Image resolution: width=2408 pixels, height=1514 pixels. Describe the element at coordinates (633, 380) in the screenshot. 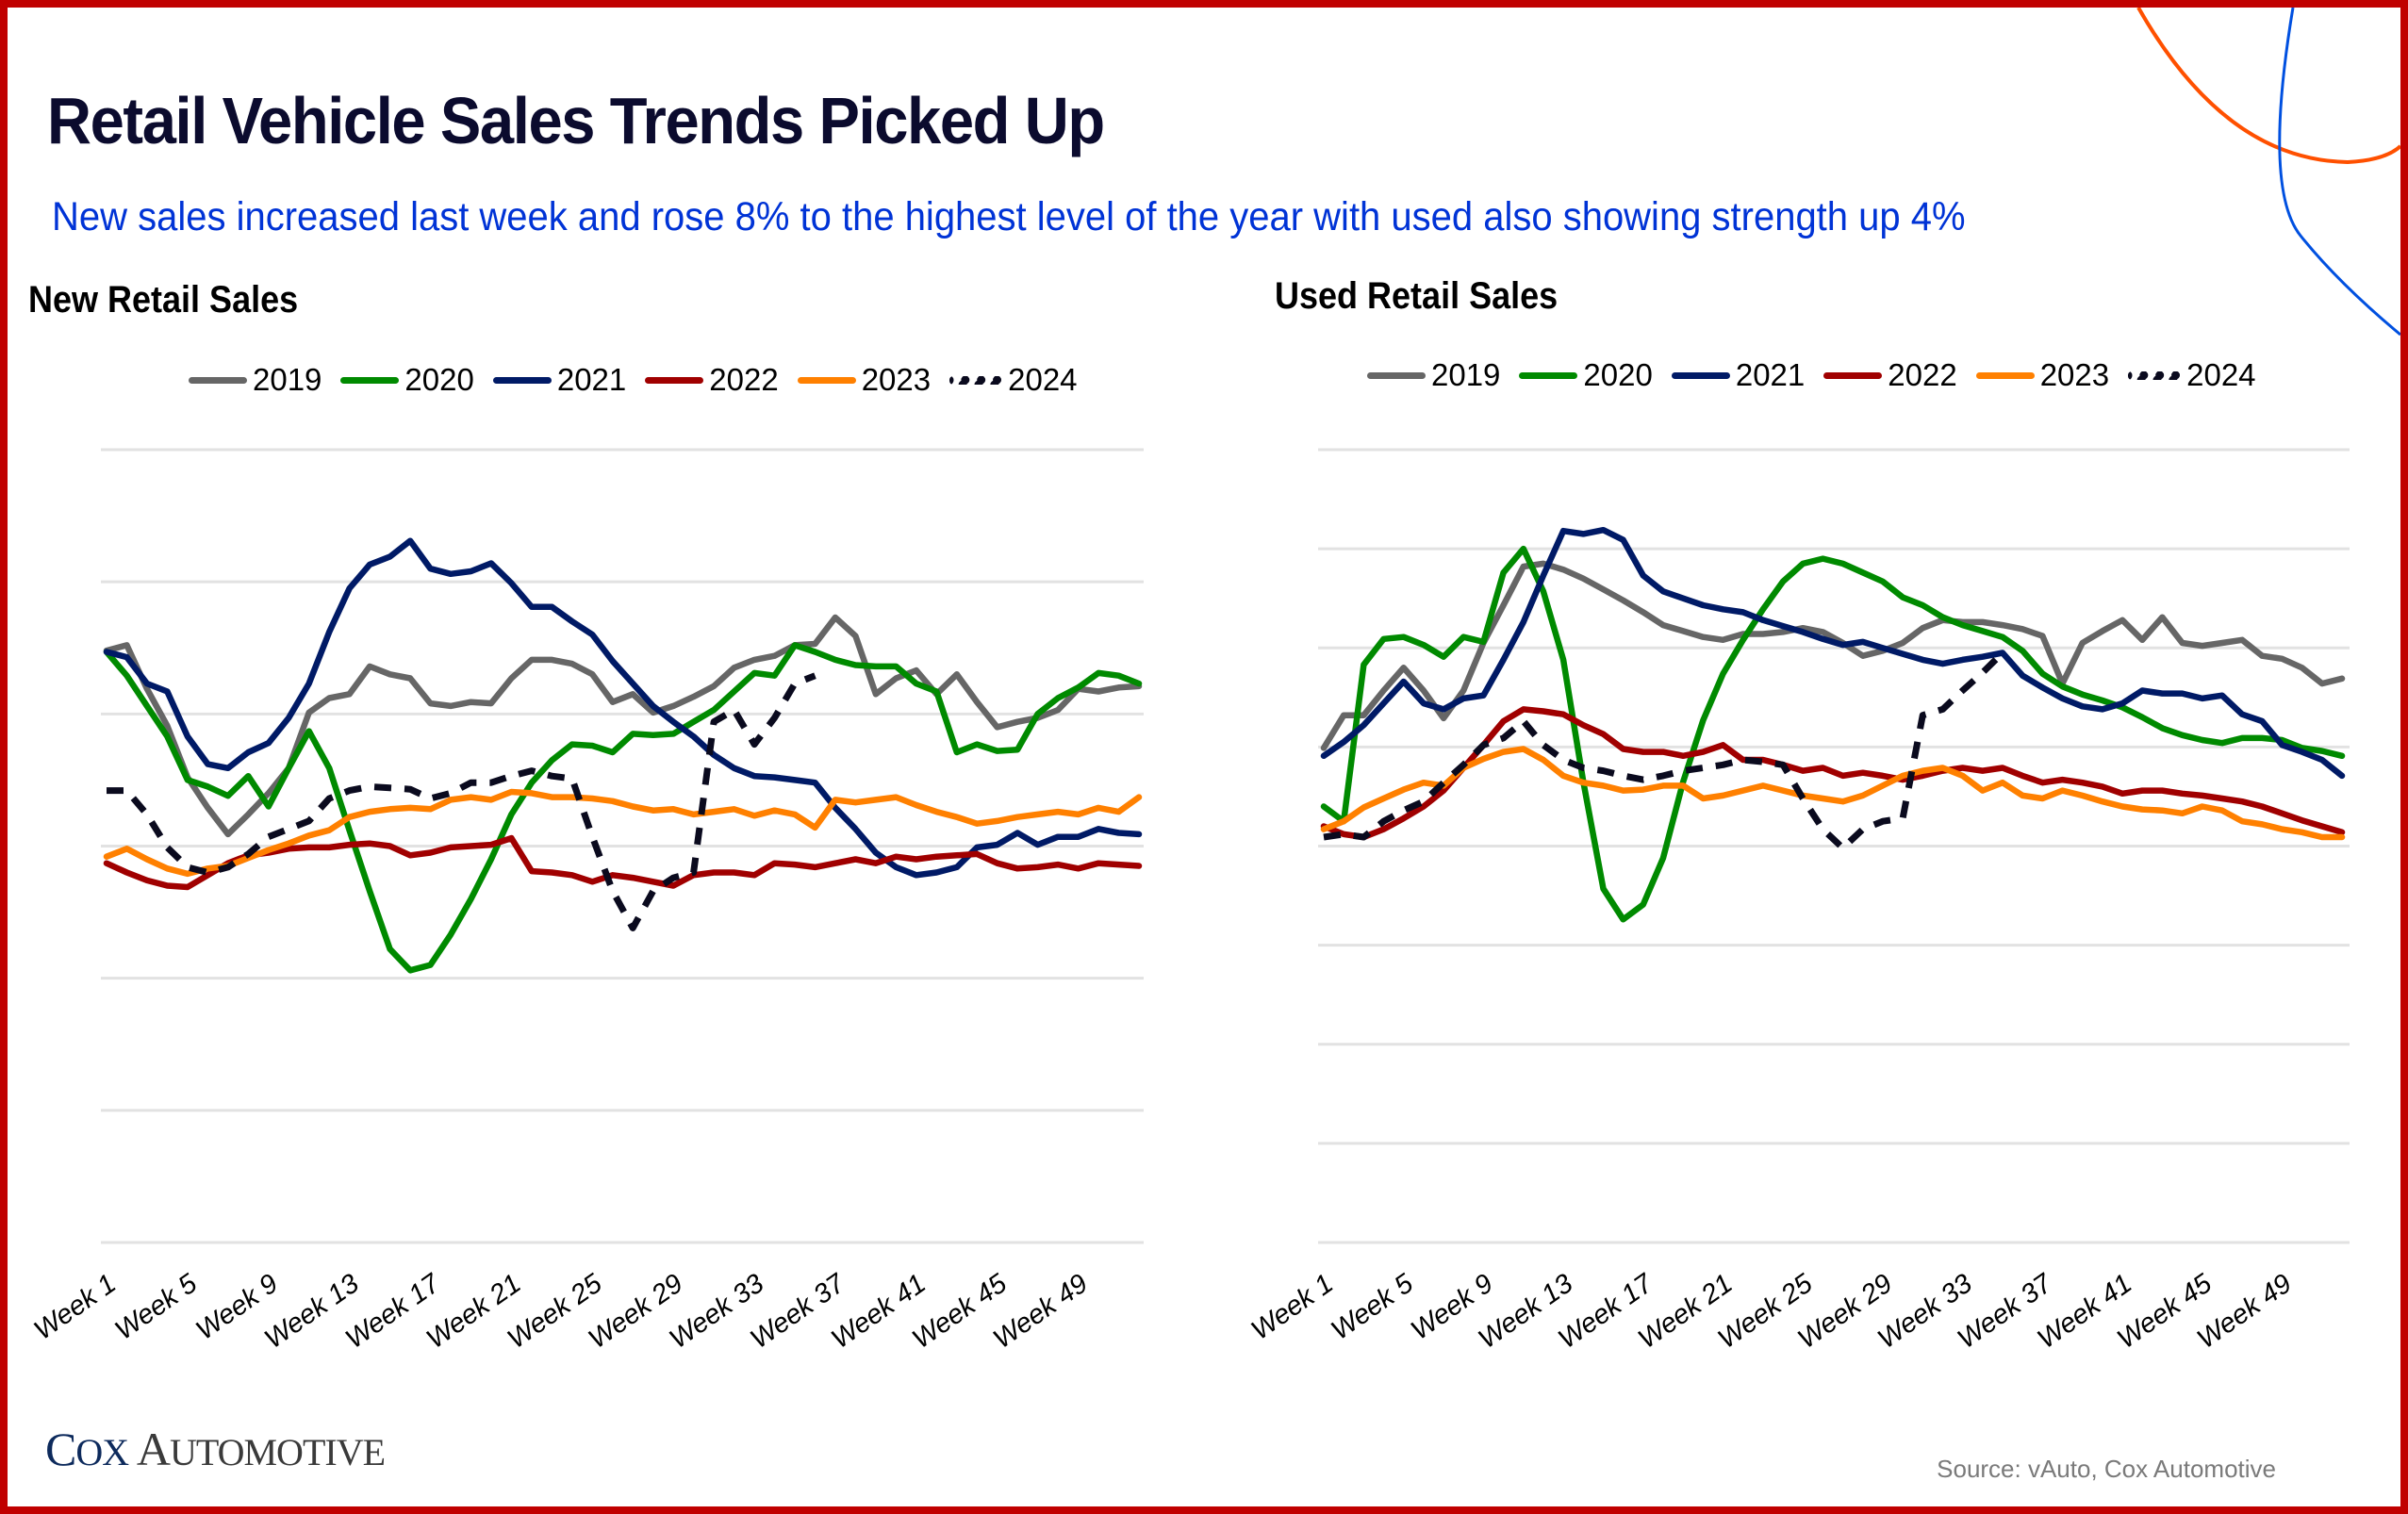

I see `new-retail-legend: 2019 2020 2021 2022 2023 2024` at that location.